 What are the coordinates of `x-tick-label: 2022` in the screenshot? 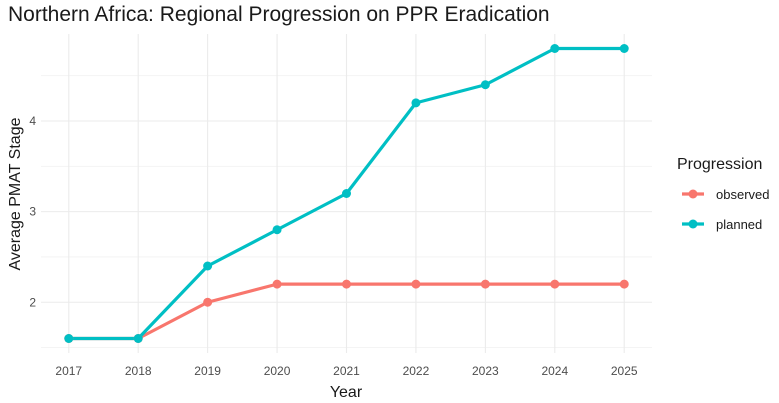 It's located at (416, 371).